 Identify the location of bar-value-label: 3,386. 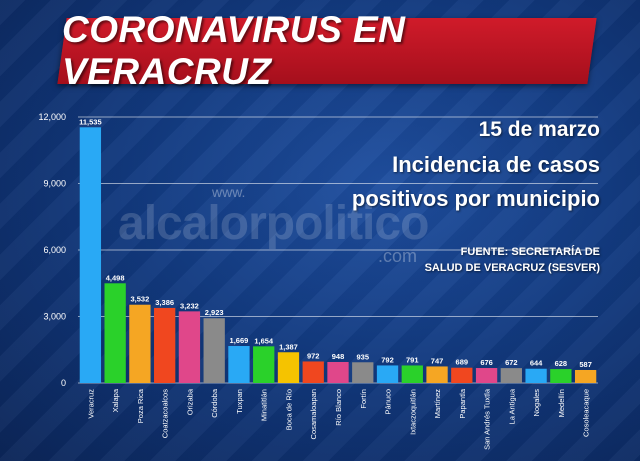
(164, 302).